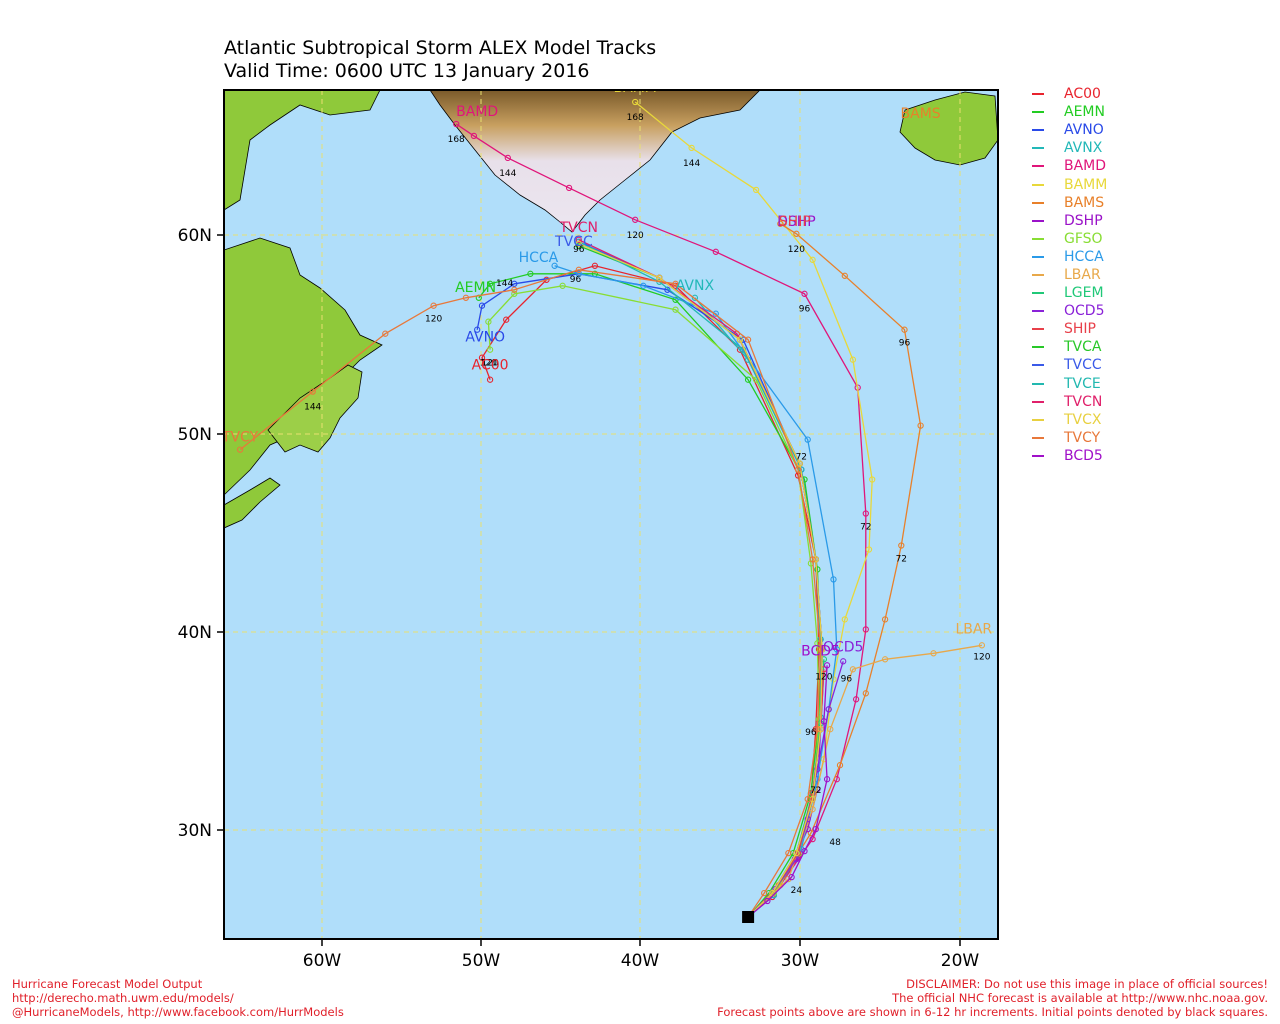 The height and width of the screenshot is (1024, 1280). Describe the element at coordinates (1082, 94) in the screenshot. I see `legend-label: AC00` at that location.